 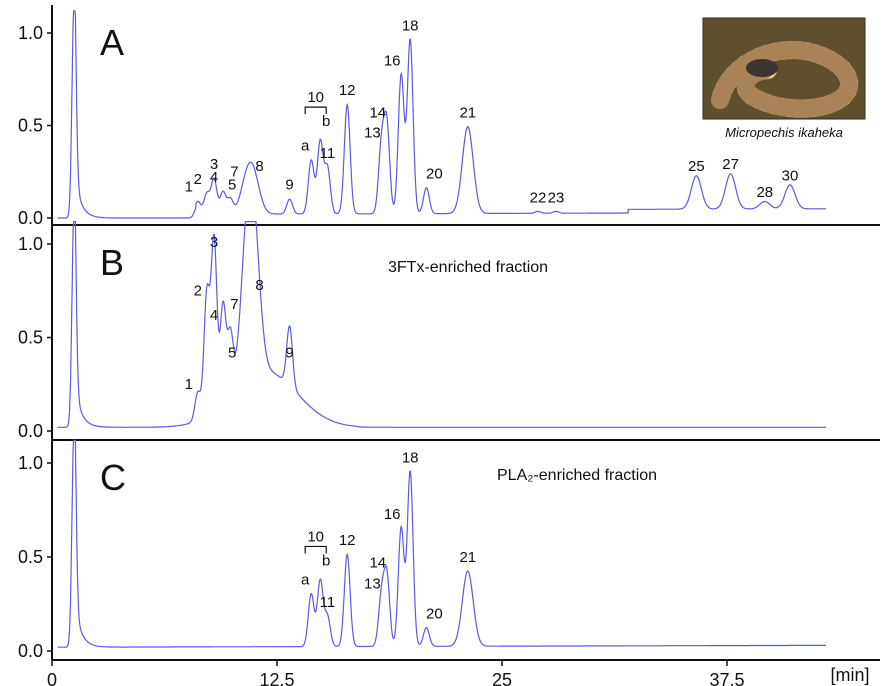 I want to click on peak-label-23: 23, so click(x=556, y=197).